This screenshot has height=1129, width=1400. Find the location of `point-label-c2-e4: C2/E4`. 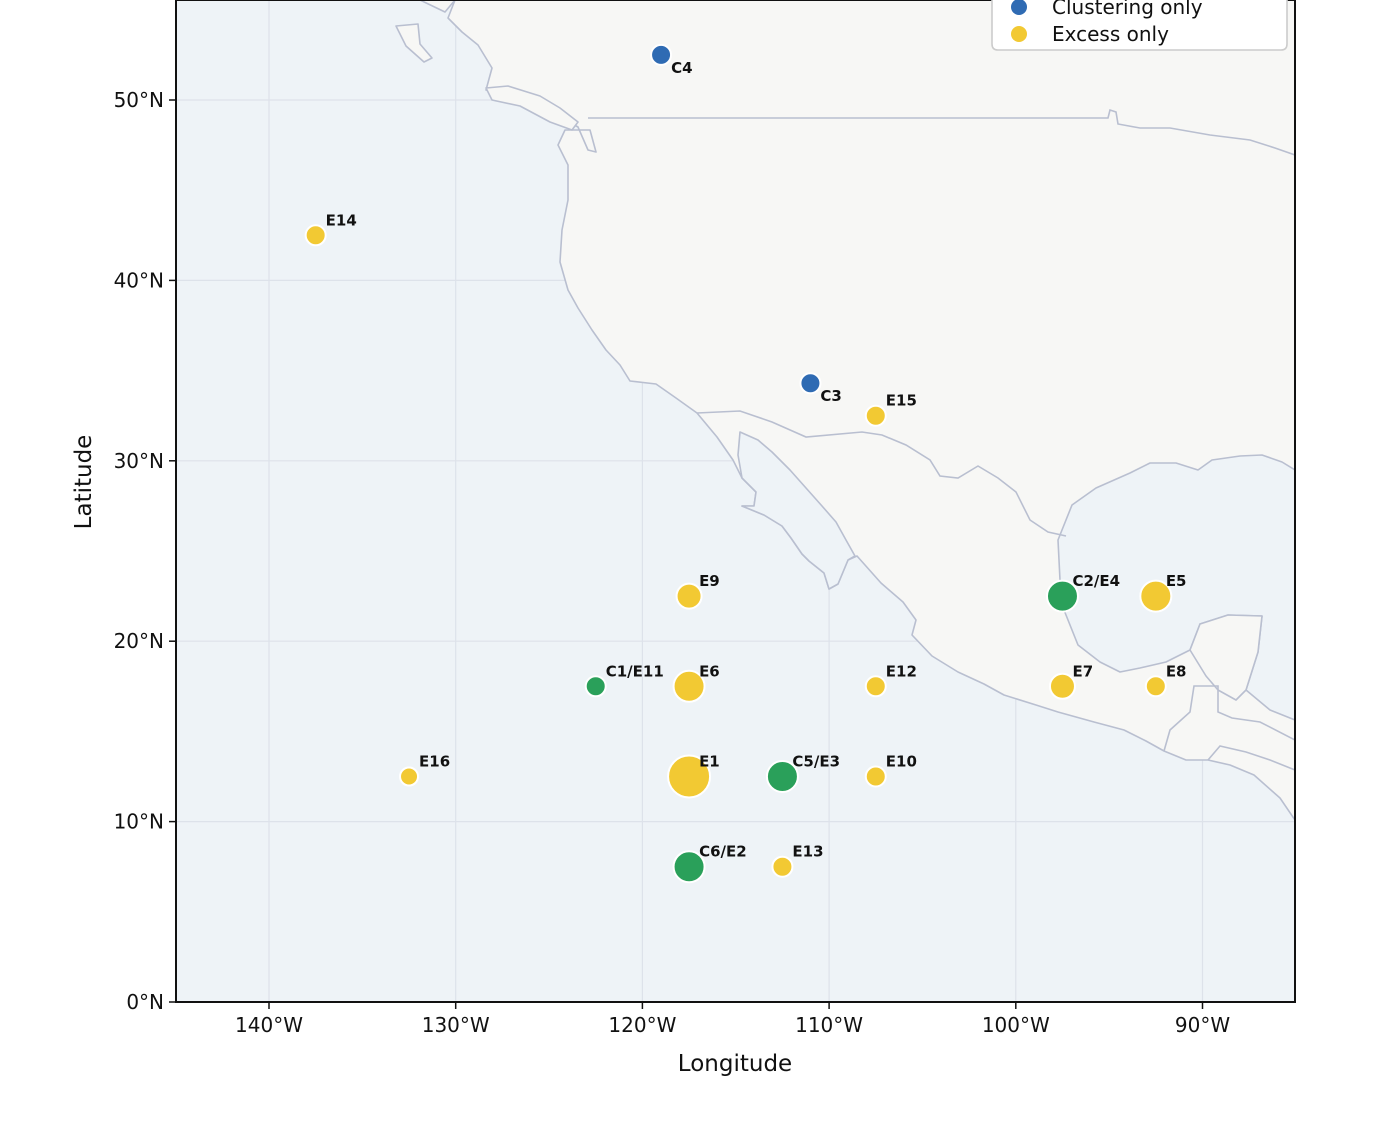

point-label-c2-e4: C2/E4 is located at coordinates (1096, 581).